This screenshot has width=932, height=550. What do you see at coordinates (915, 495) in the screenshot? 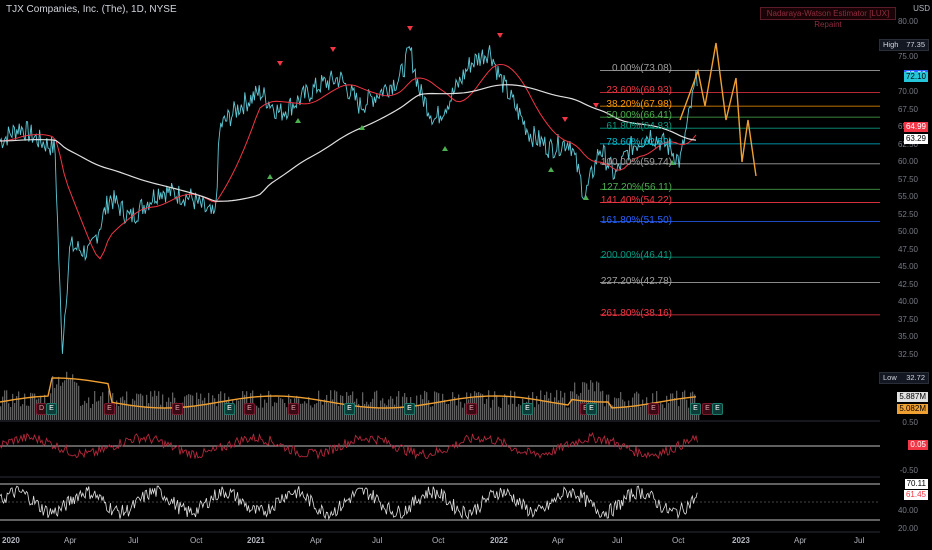
I see `rsi-ma-tag: 61.45` at bounding box center [915, 495].